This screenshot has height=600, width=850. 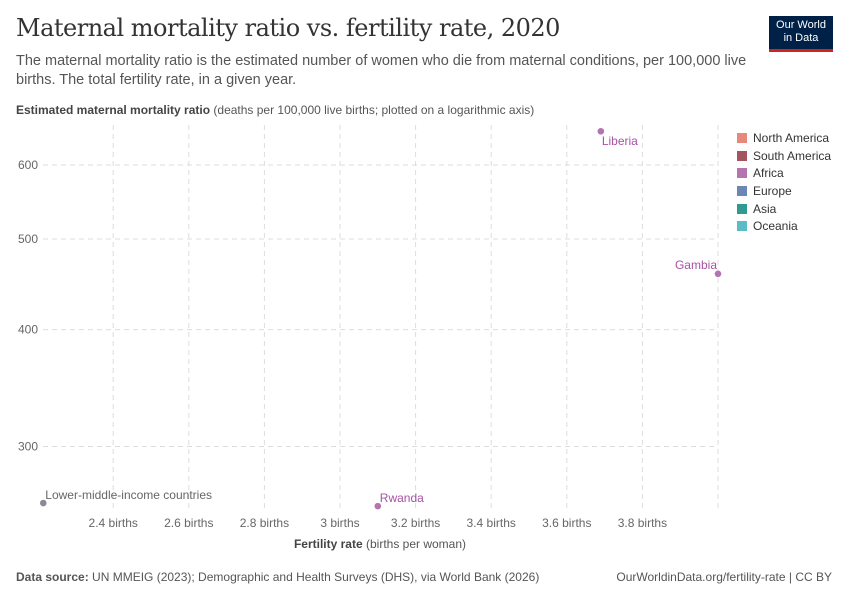 What do you see at coordinates (113, 110) in the screenshot?
I see `y-axis-label-bold: Estimated maternal mortality ratio` at bounding box center [113, 110].